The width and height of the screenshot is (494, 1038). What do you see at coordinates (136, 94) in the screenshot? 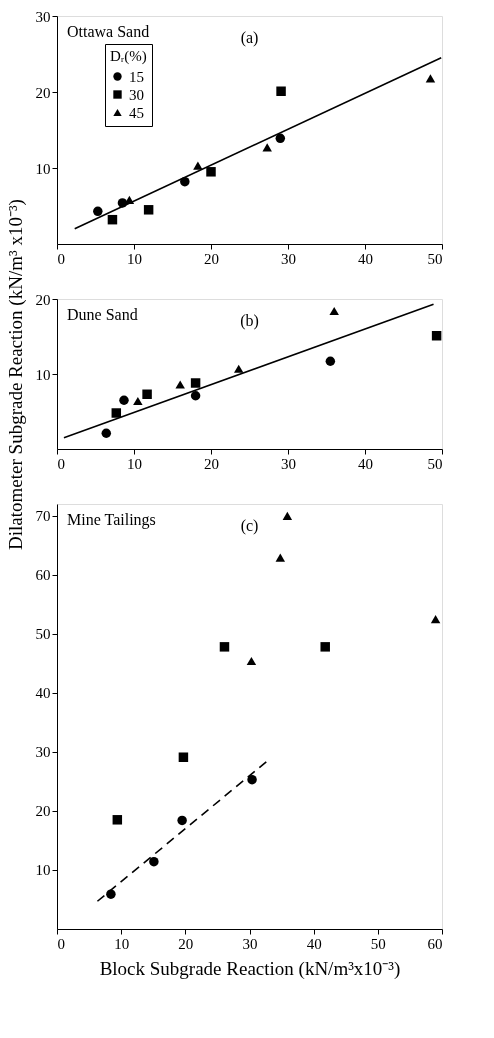
I see `legend-label: 30` at bounding box center [136, 94].